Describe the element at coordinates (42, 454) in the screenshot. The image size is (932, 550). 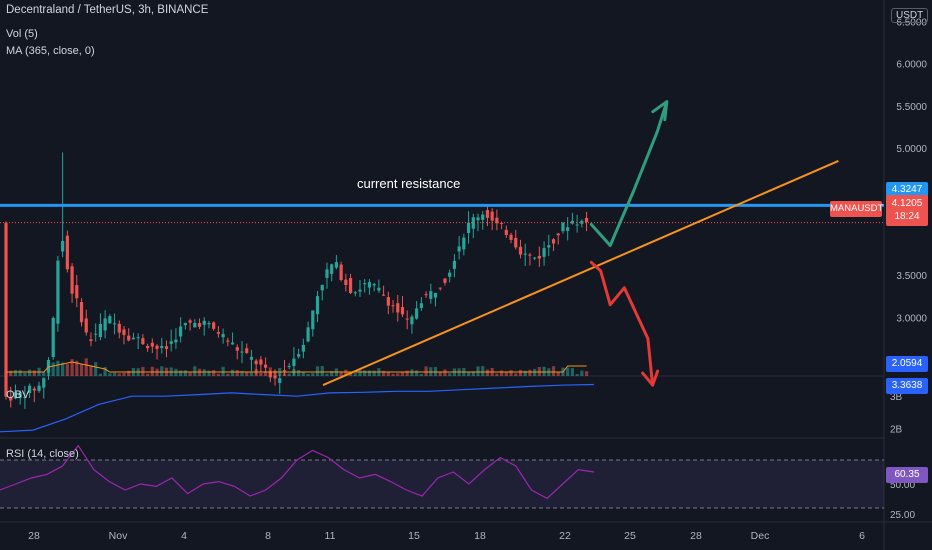
I see `rsi-legend: RSI (14, close)` at that location.